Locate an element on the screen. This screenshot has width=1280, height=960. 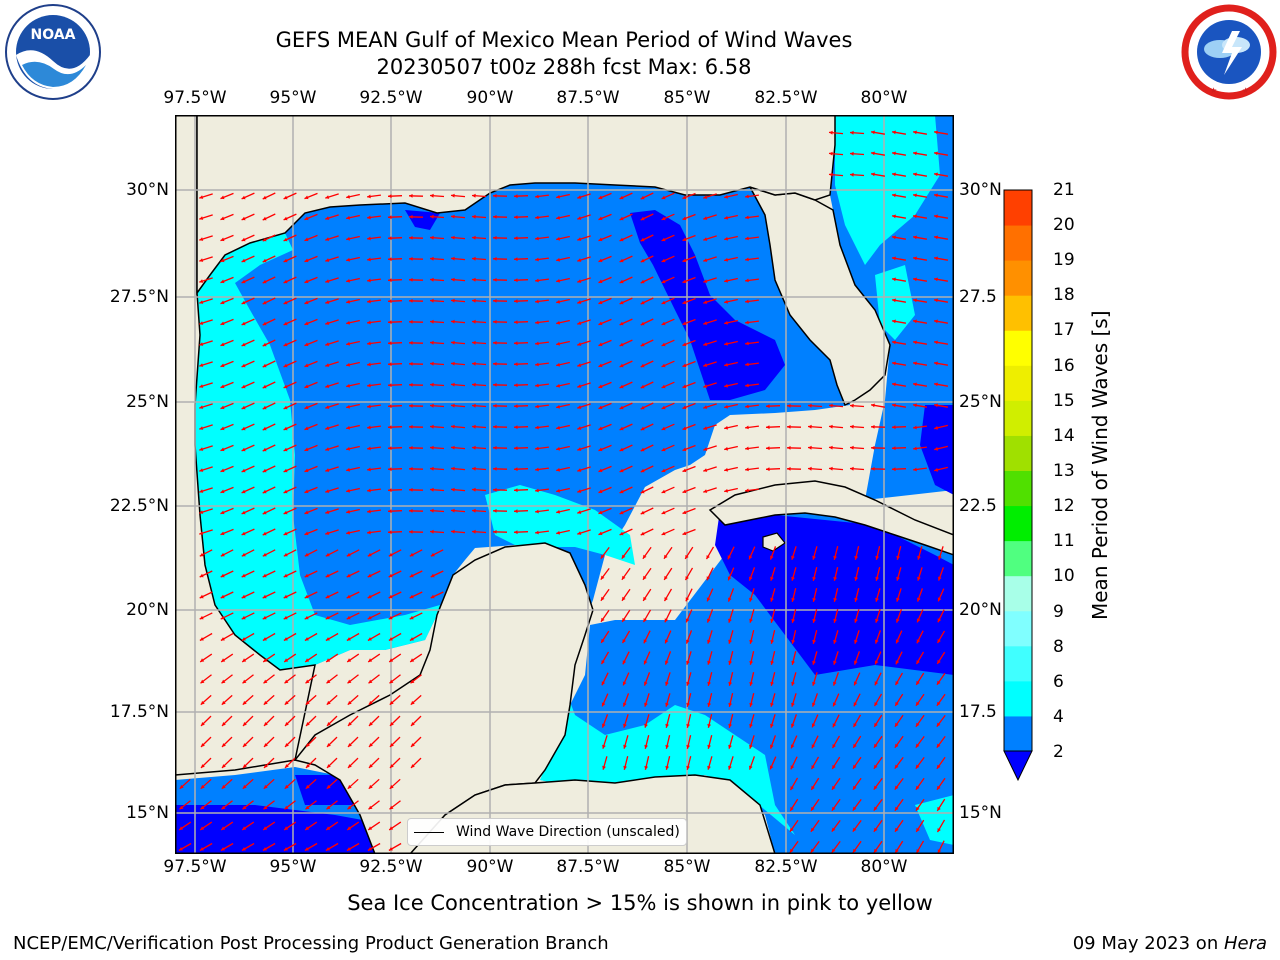
colorbar-segment is located at coordinates (1018, 558).